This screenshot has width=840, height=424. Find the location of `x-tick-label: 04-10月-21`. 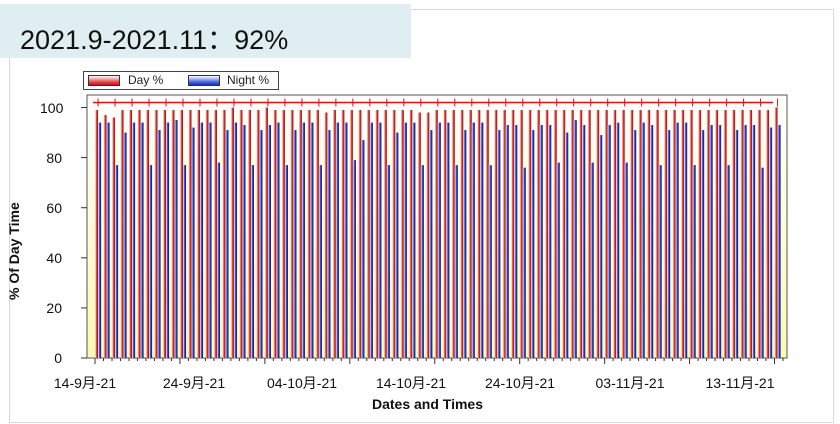

x-tick-label: 04-10月-21 is located at coordinates (302, 383).